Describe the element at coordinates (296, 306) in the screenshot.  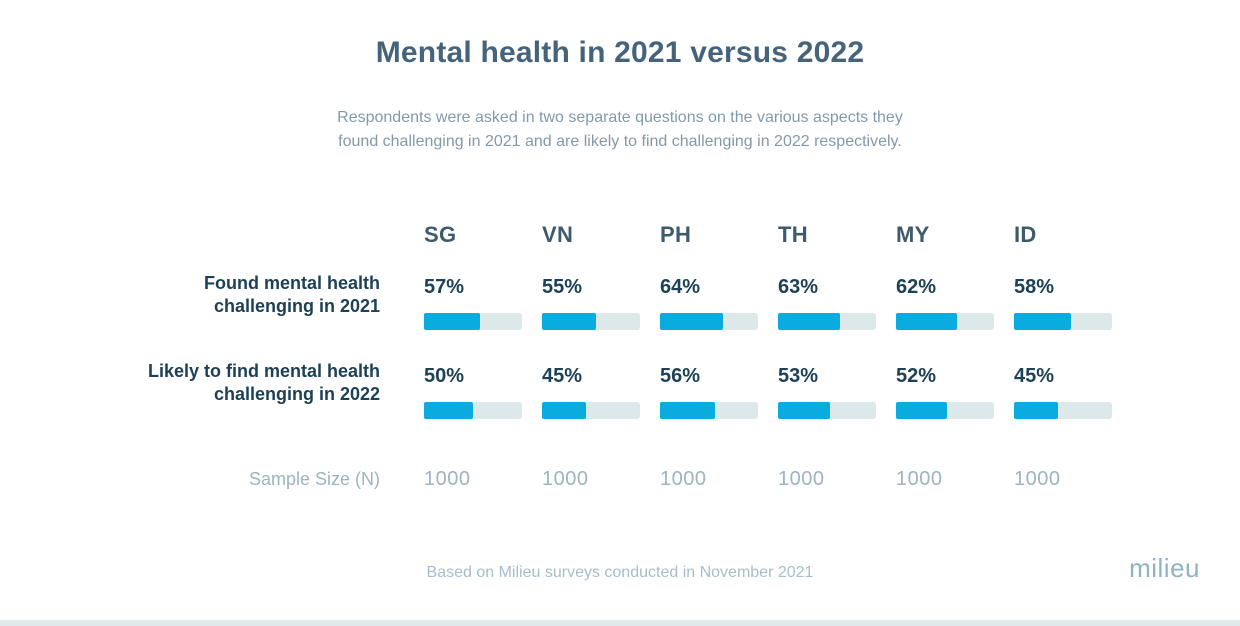
I see `row-label-2021-line-2: challenging in 2021` at that location.